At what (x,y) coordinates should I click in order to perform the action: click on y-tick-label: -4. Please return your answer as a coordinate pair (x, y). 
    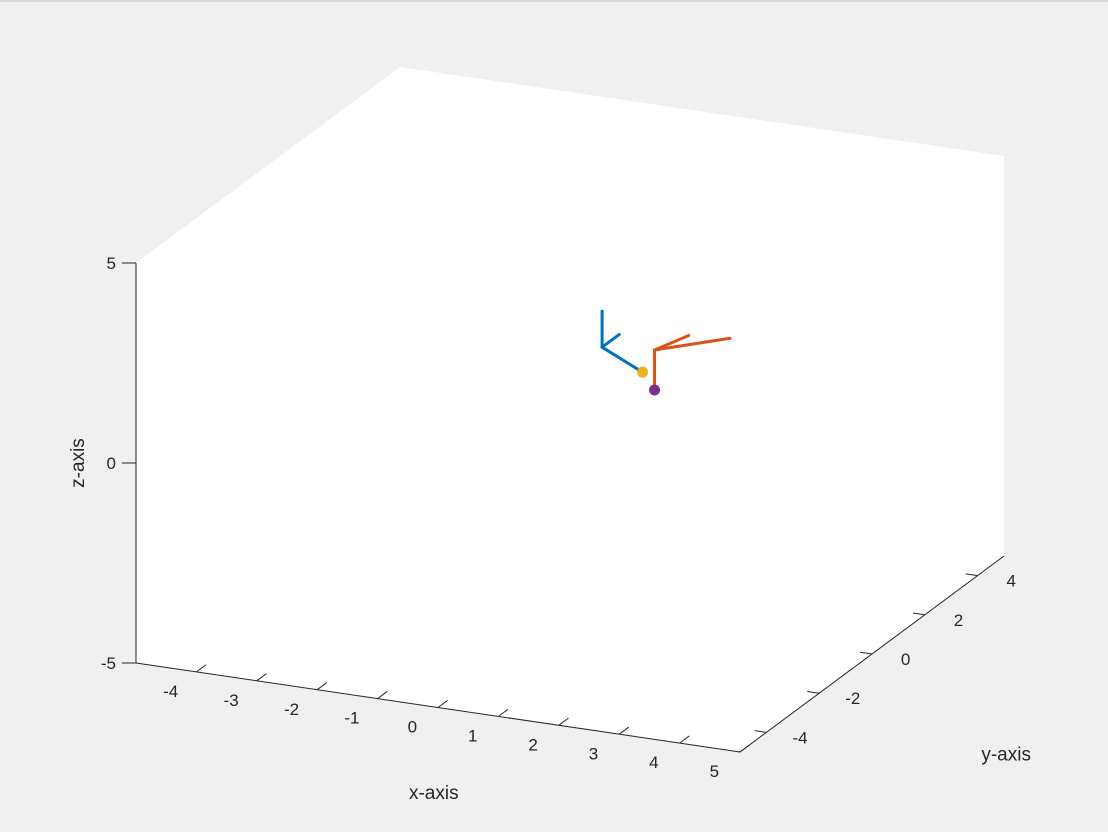
    Looking at the image, I should click on (799, 737).